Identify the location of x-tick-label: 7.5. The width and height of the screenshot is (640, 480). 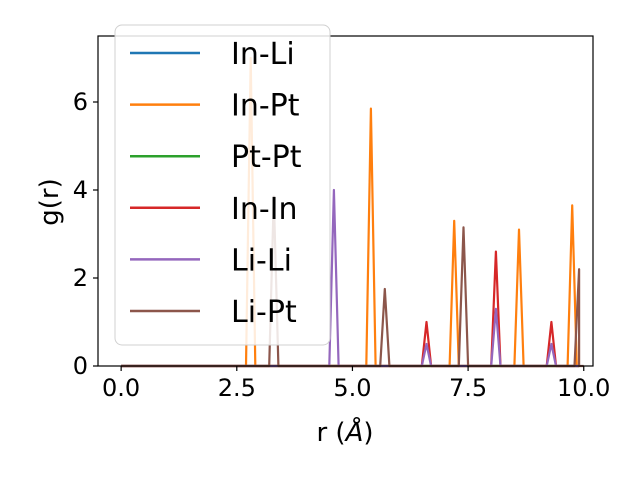
(468, 388).